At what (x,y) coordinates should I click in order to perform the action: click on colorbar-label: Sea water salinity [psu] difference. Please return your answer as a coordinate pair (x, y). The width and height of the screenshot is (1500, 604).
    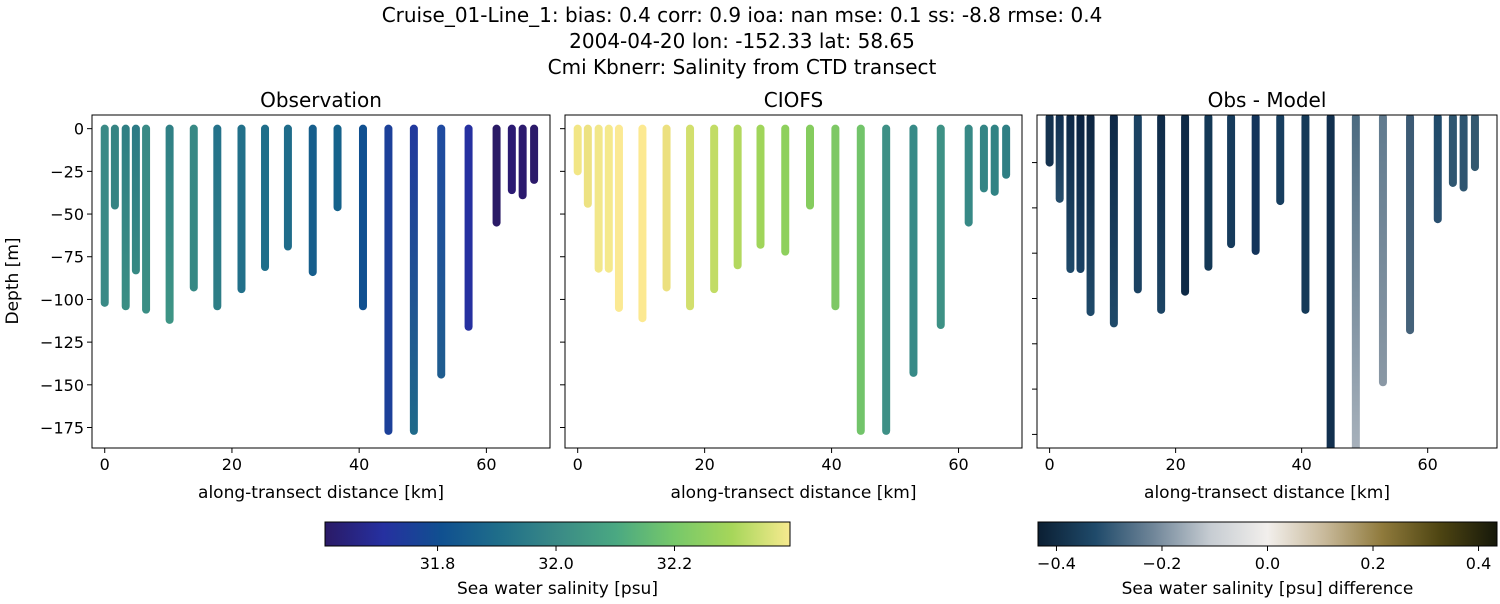
    Looking at the image, I should click on (1268, 589).